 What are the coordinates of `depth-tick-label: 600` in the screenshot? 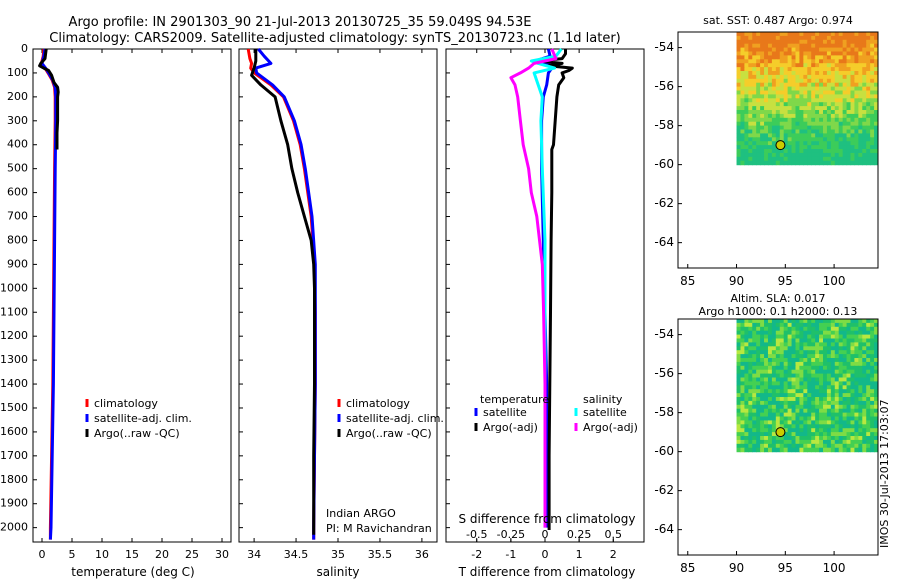 It's located at (17, 192).